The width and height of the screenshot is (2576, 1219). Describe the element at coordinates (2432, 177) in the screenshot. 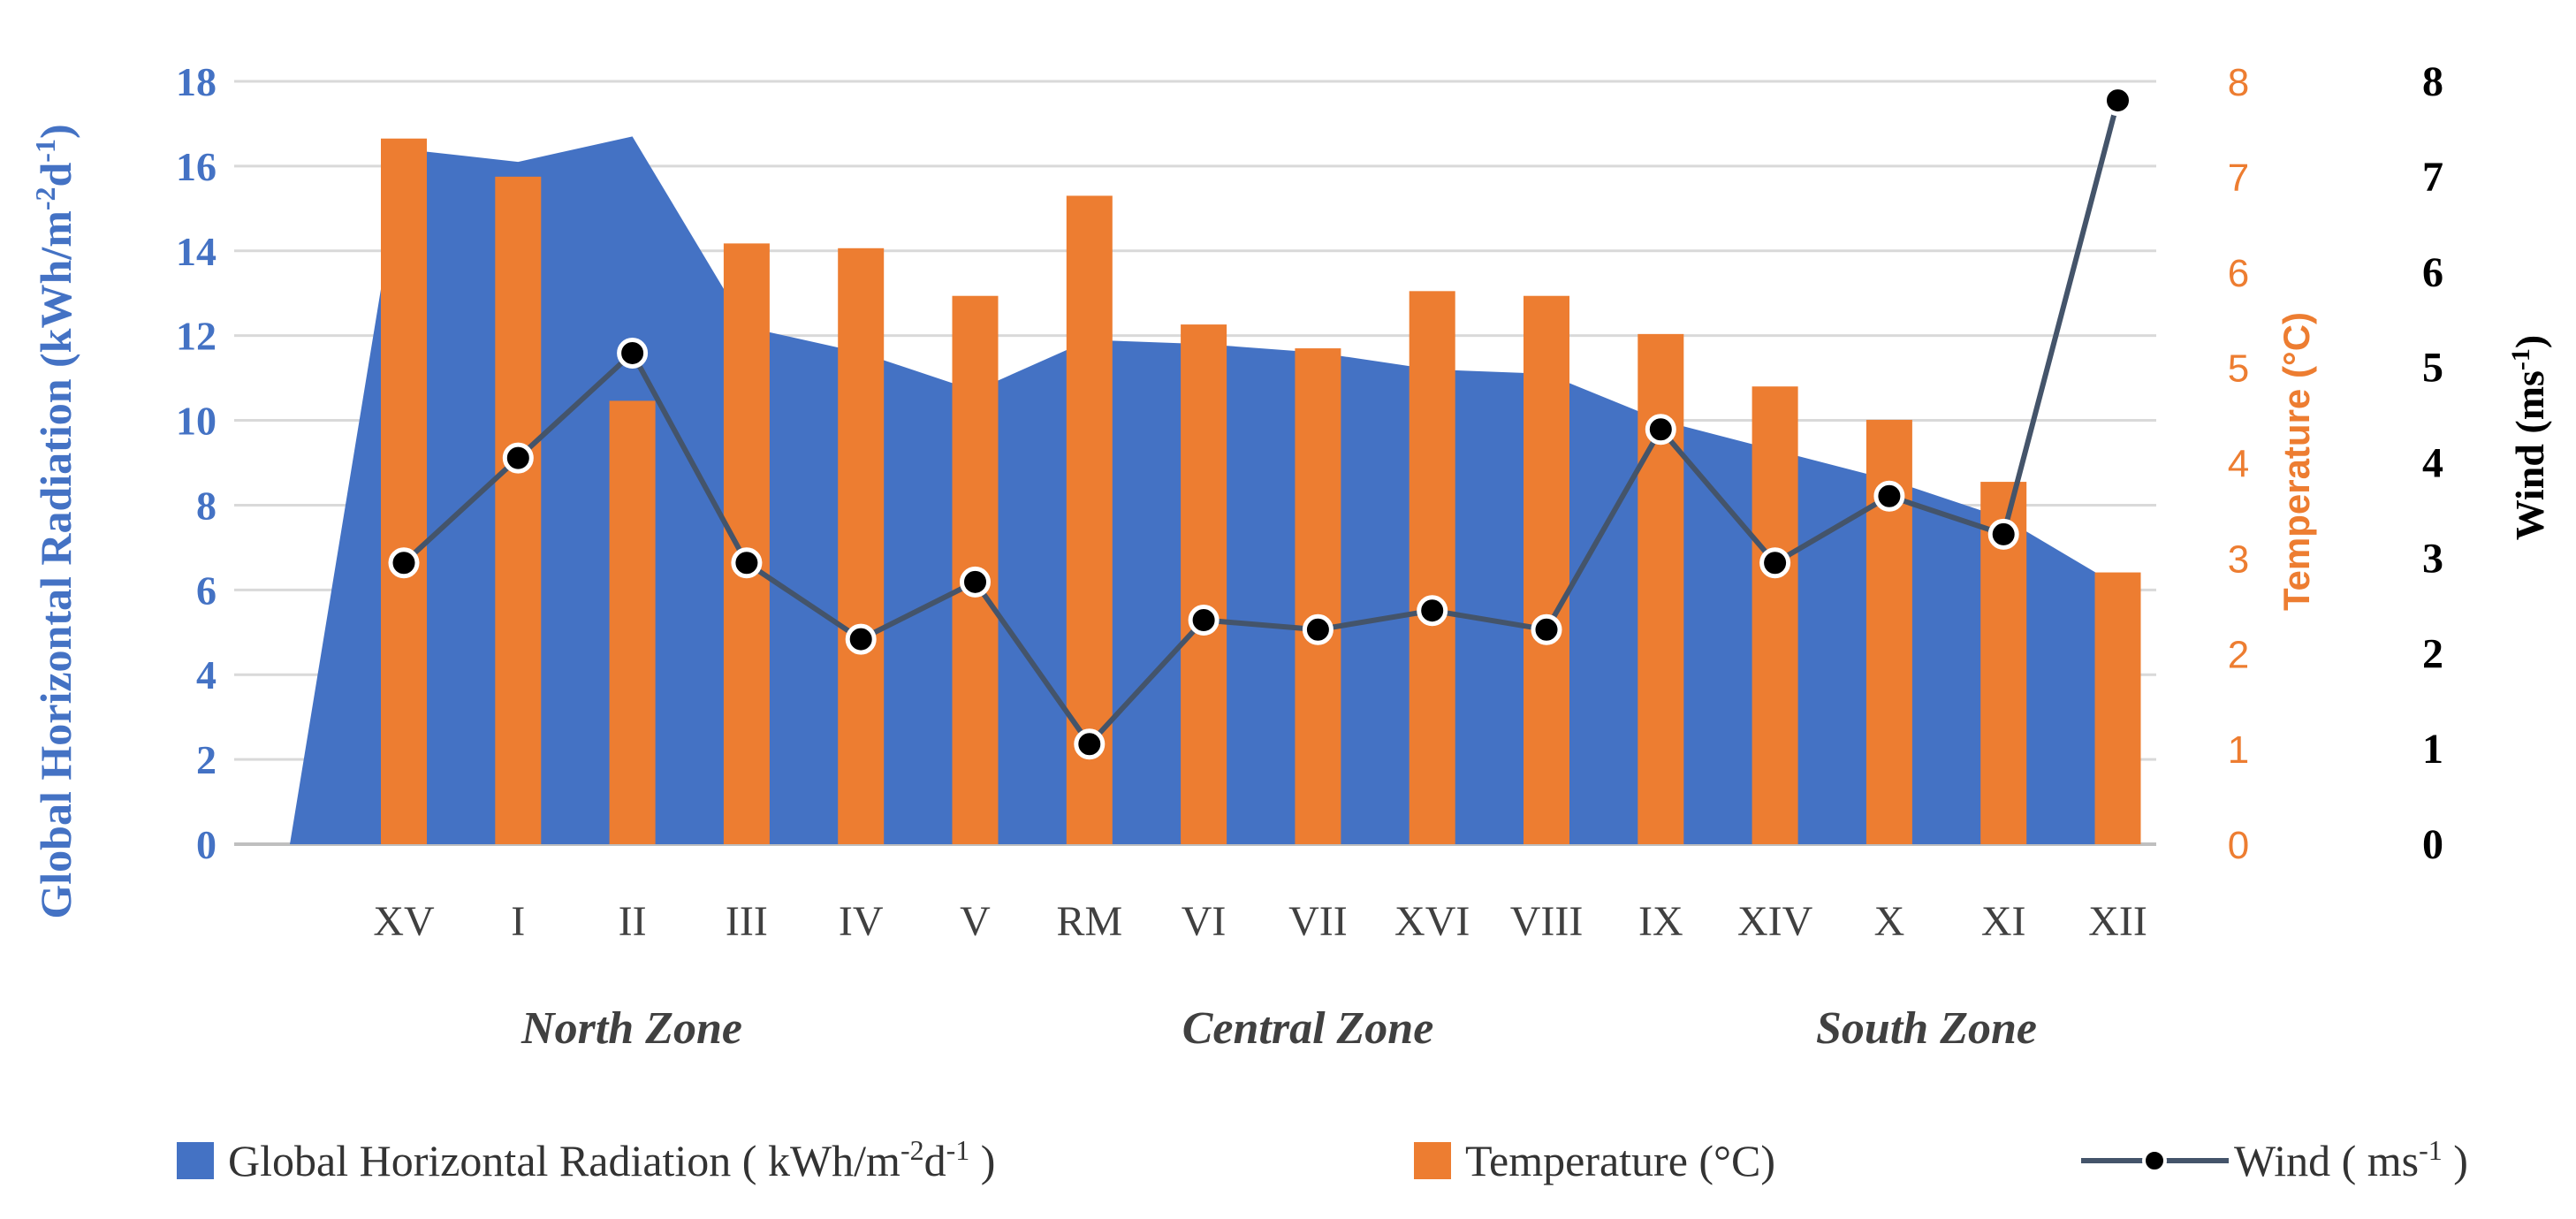

I see `wind-tick-label: 7` at that location.